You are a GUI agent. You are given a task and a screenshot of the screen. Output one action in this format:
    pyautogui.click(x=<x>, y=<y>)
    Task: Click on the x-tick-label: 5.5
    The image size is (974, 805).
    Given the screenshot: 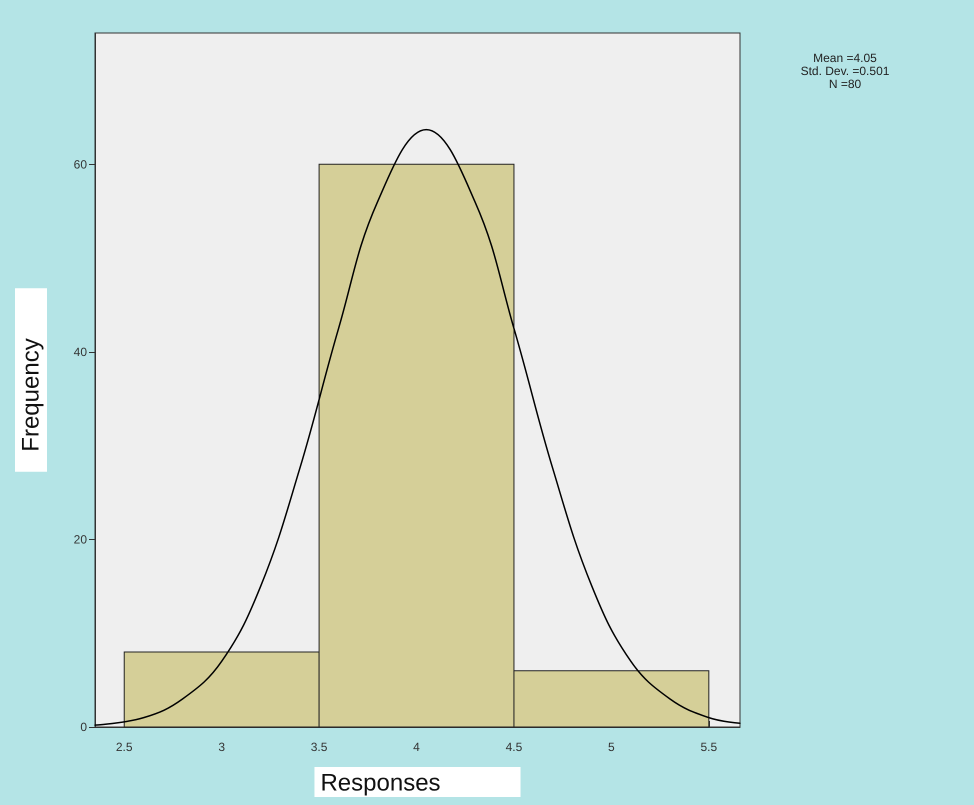 What is the action you would take?
    pyautogui.click(x=709, y=747)
    